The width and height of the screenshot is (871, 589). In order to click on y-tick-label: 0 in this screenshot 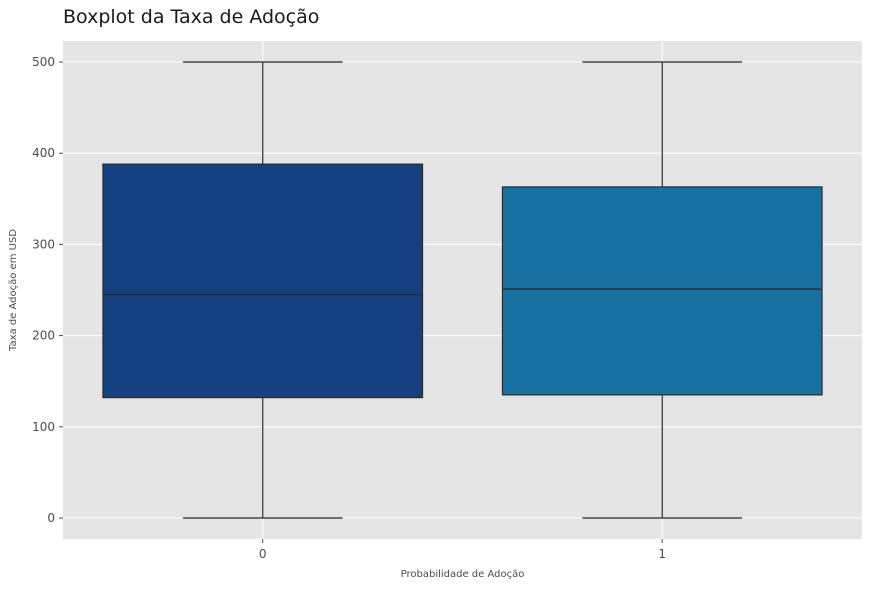, I will do `click(51, 518)`.